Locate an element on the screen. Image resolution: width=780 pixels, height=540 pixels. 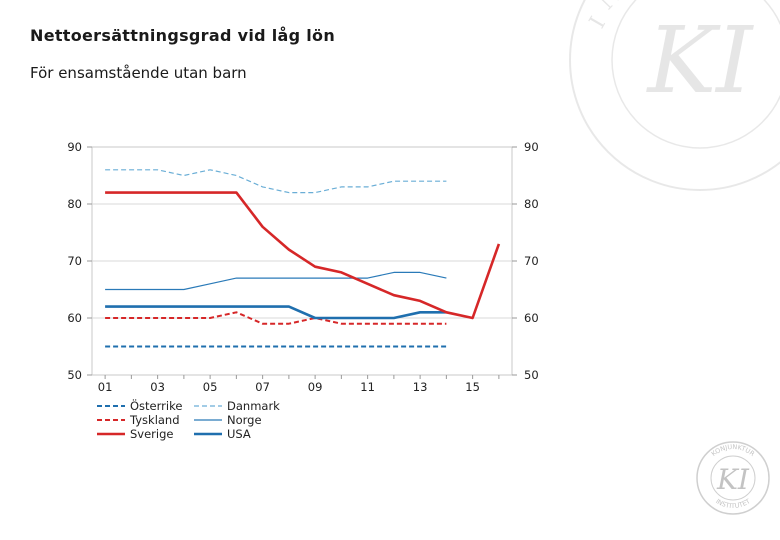
series-line-usa is located at coordinates (276, 312).